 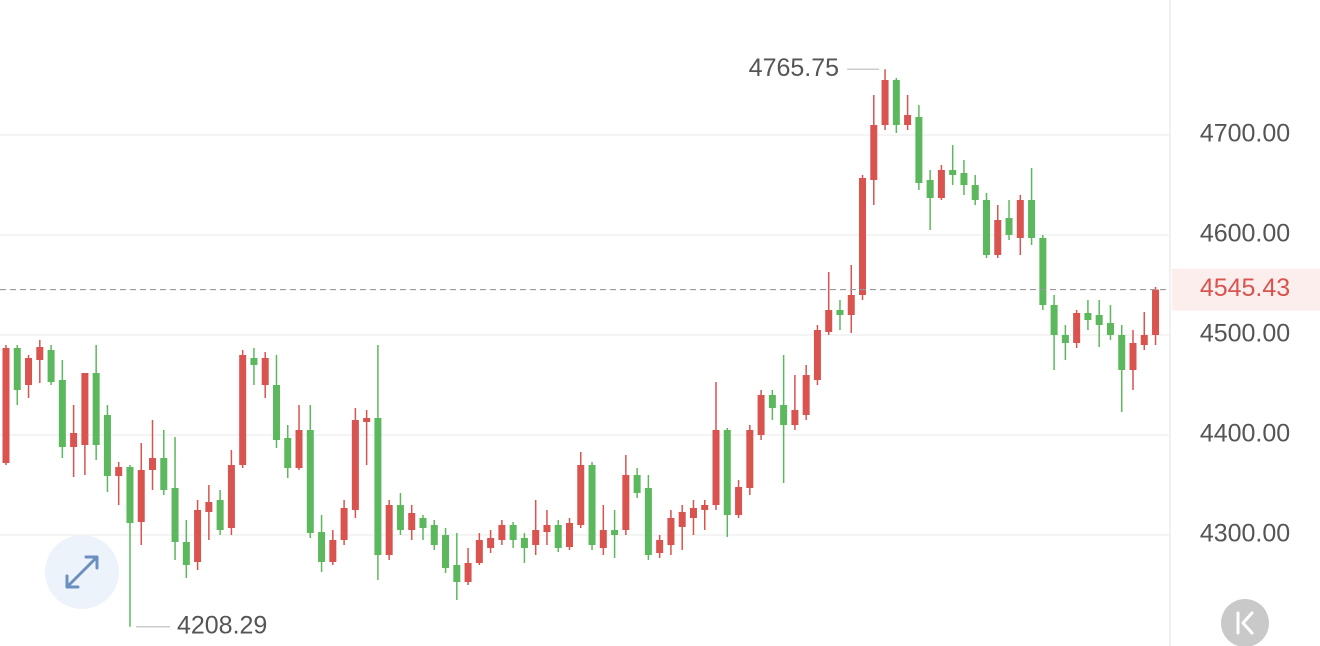 I want to click on last-price-label: 4545.43, so click(x=1245, y=288).